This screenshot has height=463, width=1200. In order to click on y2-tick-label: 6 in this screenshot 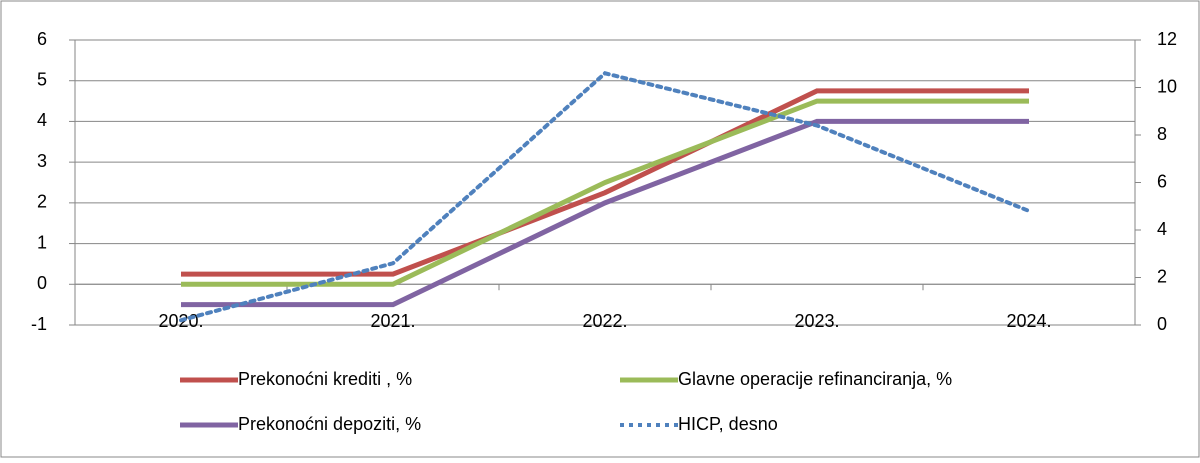, I will do `click(1162, 181)`.